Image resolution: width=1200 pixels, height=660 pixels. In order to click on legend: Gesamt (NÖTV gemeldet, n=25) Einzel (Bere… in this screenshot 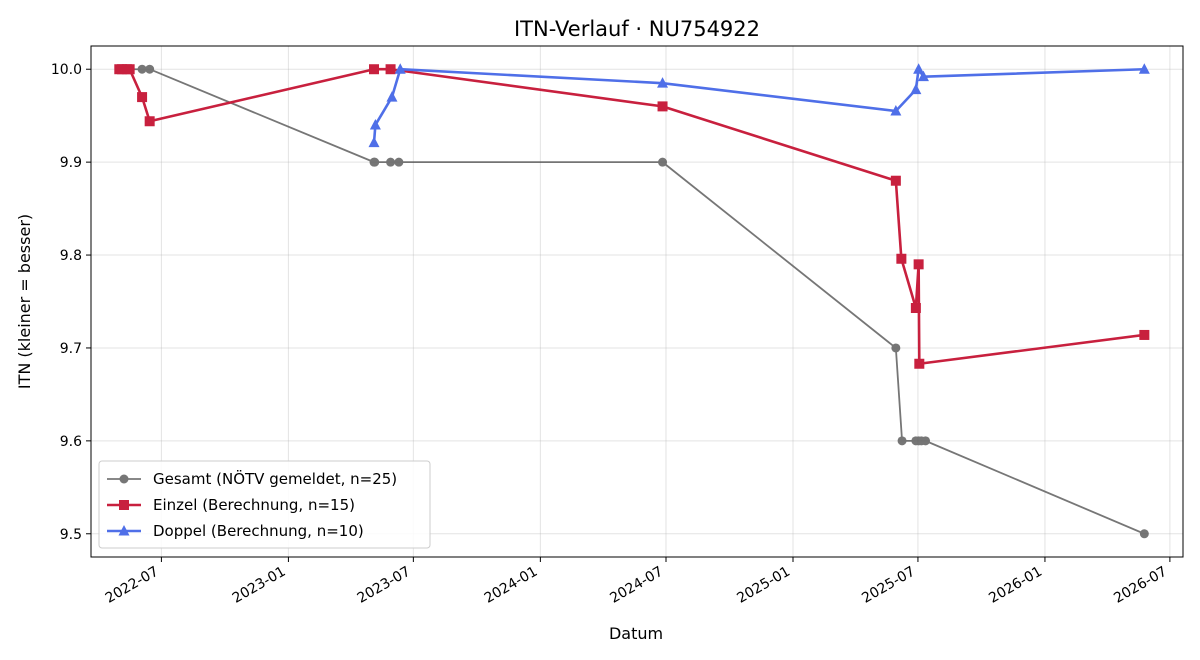, I will do `click(264, 504)`.